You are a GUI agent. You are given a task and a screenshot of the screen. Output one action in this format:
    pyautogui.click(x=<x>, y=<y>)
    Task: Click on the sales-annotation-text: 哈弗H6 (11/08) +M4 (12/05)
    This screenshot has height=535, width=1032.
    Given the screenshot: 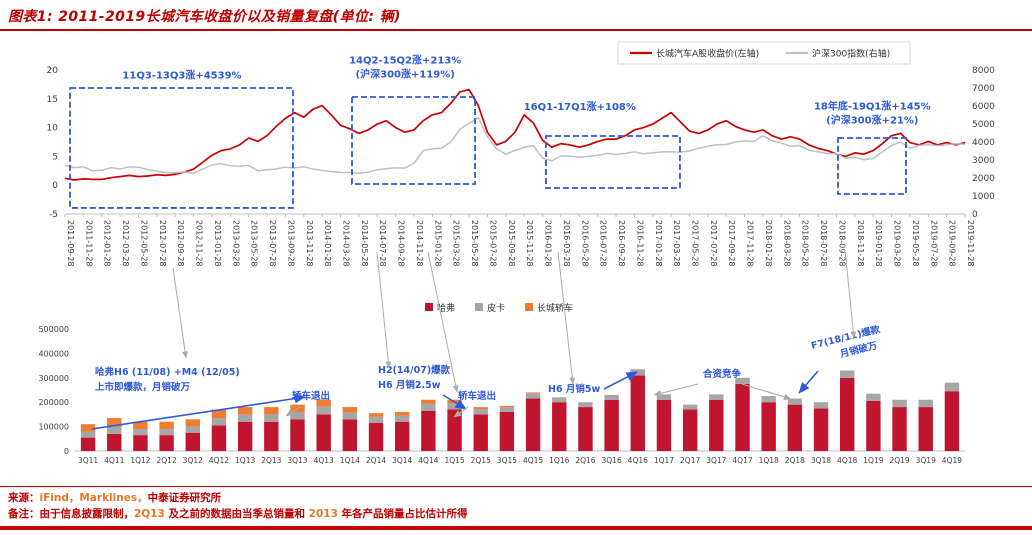 What is the action you would take?
    pyautogui.click(x=167, y=372)
    